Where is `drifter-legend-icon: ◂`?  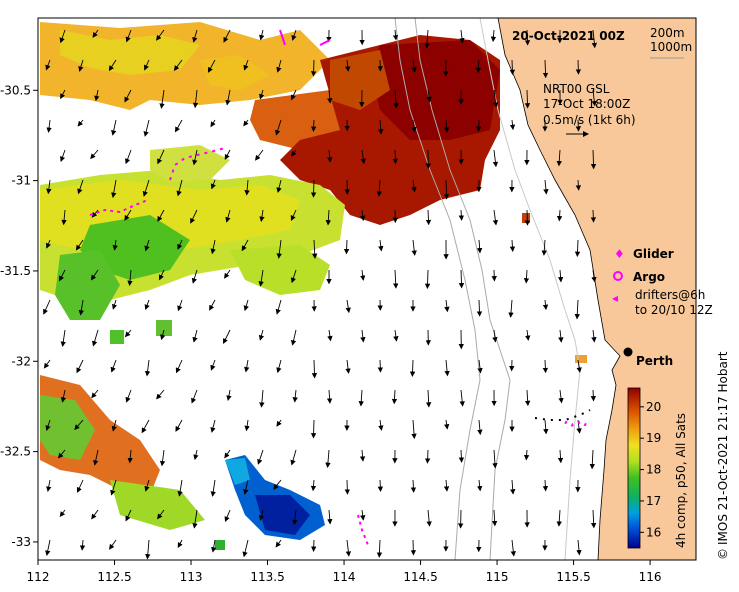 drifter-legend-icon: ◂ is located at coordinates (615, 298).